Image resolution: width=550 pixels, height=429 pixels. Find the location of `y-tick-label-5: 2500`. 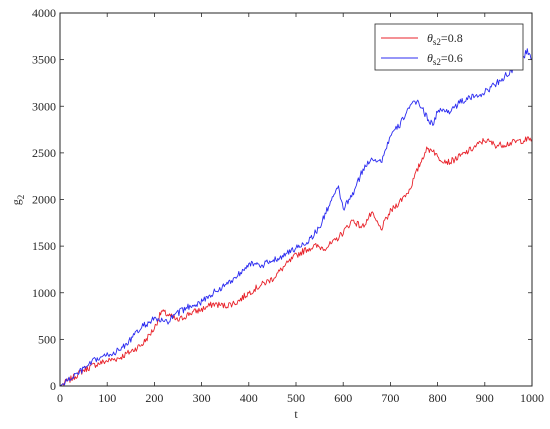

y-tick-label-5: 2500 is located at coordinates (44, 153).